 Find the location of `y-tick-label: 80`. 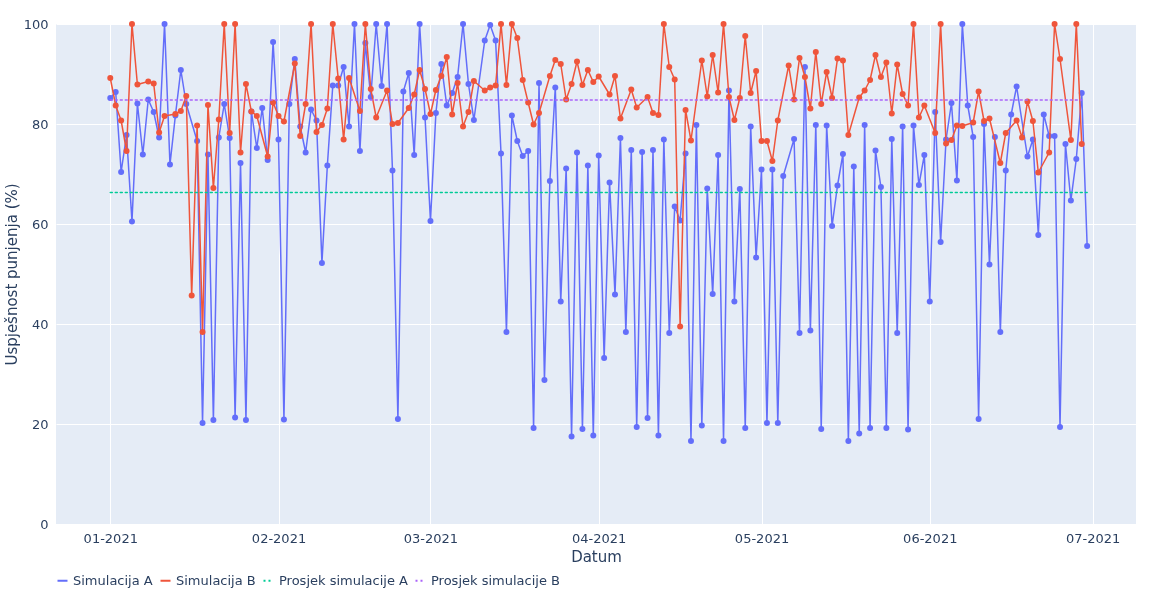

y-tick-label: 80 is located at coordinates (40, 124).